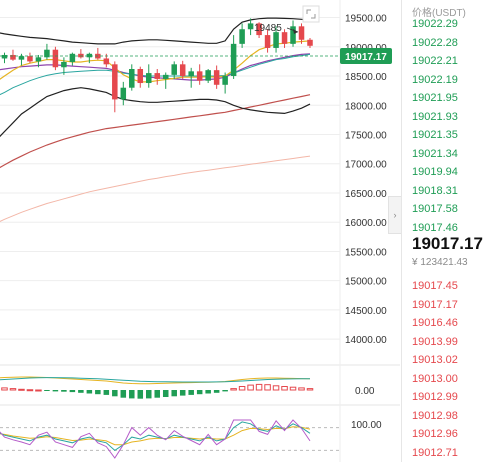 The height and width of the screenshot is (462, 499). I want to click on orderbook-ask-row: 19022.28, so click(435, 42).